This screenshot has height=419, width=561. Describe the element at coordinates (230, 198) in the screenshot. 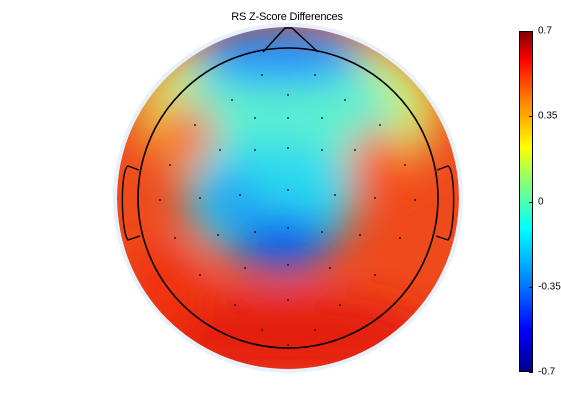

I see `blob-left-blue` at that location.